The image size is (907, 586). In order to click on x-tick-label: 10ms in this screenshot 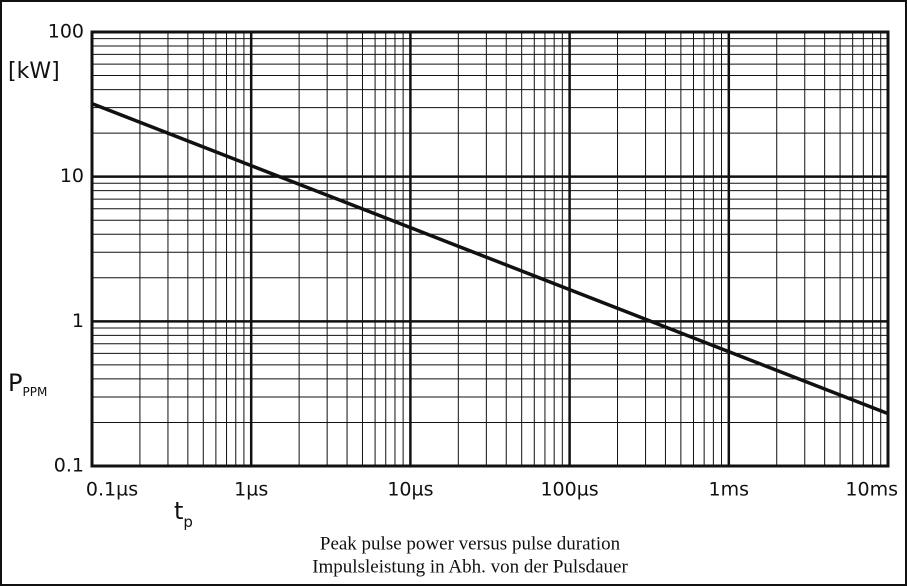, I will do `click(871, 490)`.